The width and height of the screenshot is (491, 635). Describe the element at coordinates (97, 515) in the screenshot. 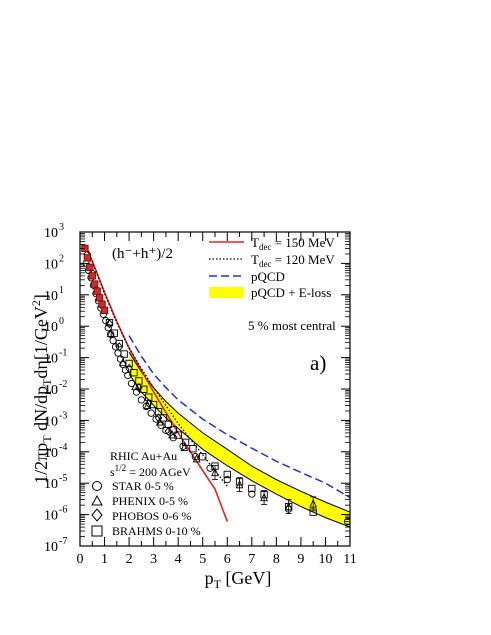

I see `legend-marker-phobos` at that location.